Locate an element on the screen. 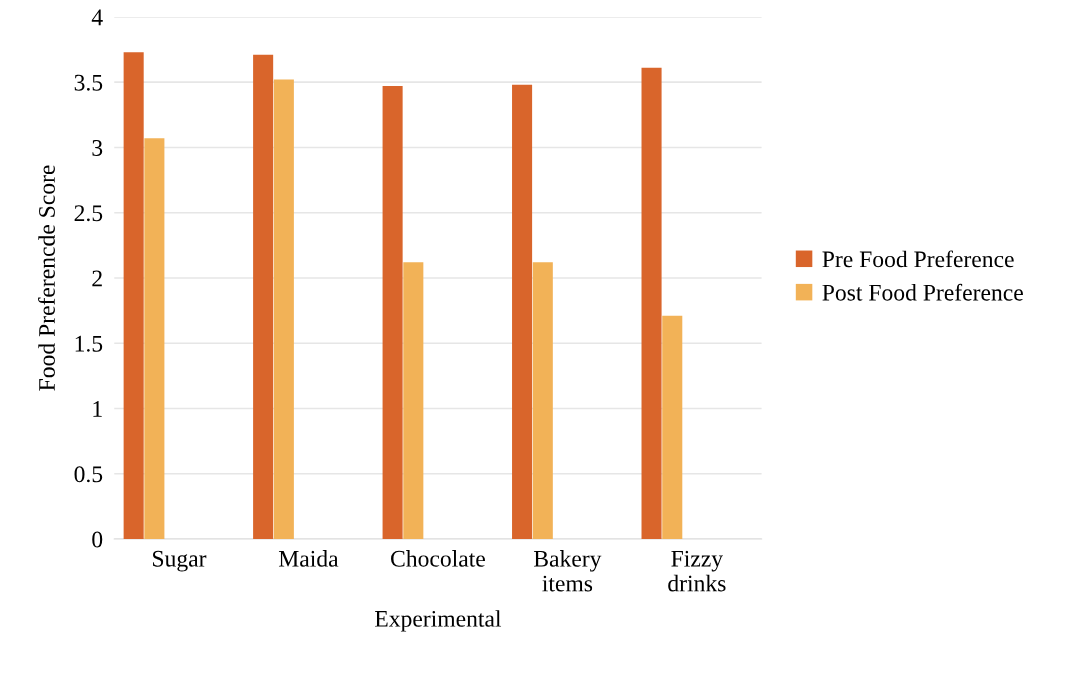  y-tick-label: 0 is located at coordinates (97, 539).